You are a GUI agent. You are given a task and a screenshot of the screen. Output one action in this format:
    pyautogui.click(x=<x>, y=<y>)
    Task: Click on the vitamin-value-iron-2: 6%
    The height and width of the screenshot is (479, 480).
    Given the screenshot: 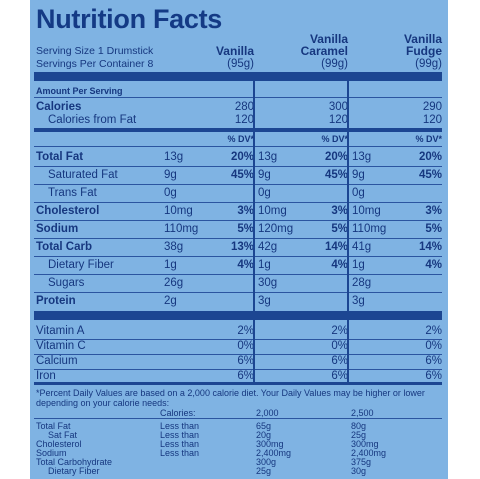 What is the action you would take?
    pyautogui.click(x=339, y=376)
    